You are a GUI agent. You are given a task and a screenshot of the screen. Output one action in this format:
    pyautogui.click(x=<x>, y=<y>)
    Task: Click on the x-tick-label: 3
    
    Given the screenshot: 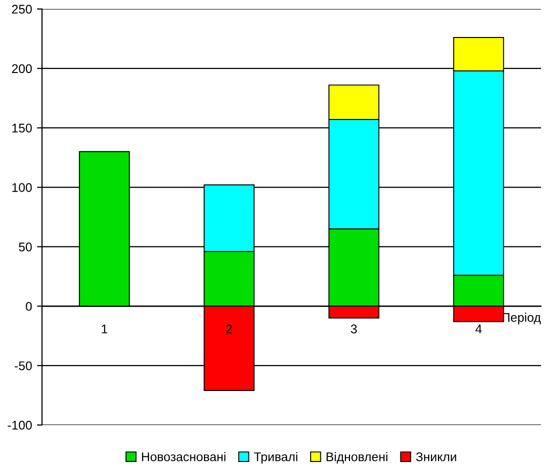 What is the action you would take?
    pyautogui.click(x=353, y=329)
    